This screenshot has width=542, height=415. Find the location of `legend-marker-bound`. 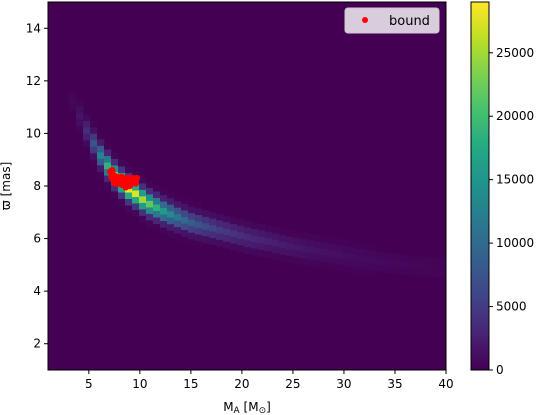

legend-marker-bound is located at coordinates (365, 20).